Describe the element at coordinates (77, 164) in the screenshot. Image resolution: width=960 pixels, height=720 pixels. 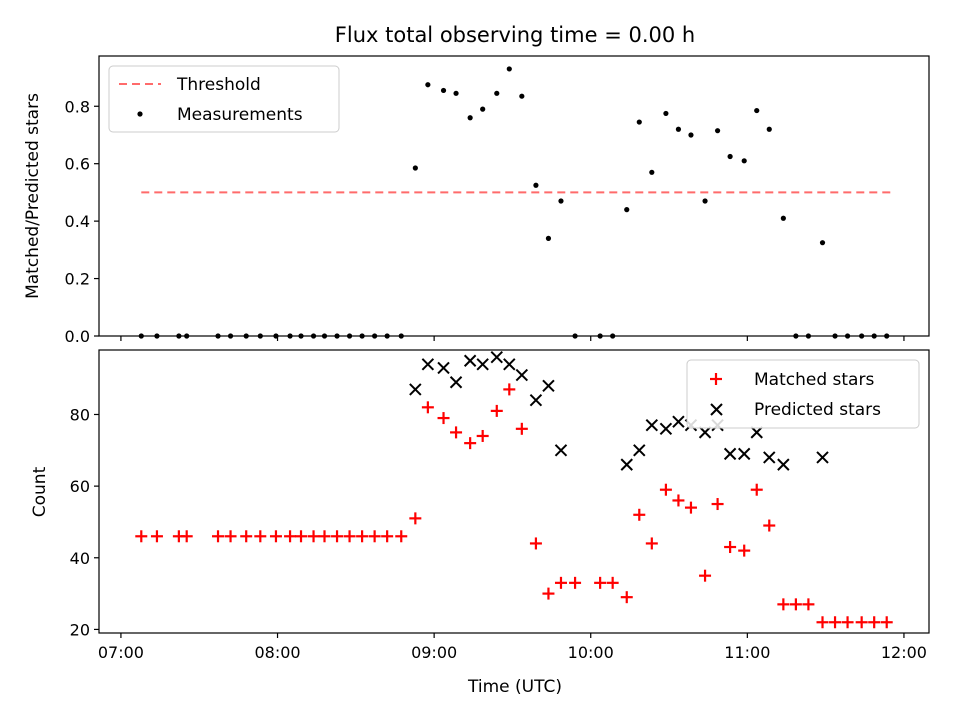
I see `ratio-y-tick-label: 0.6` at that location.